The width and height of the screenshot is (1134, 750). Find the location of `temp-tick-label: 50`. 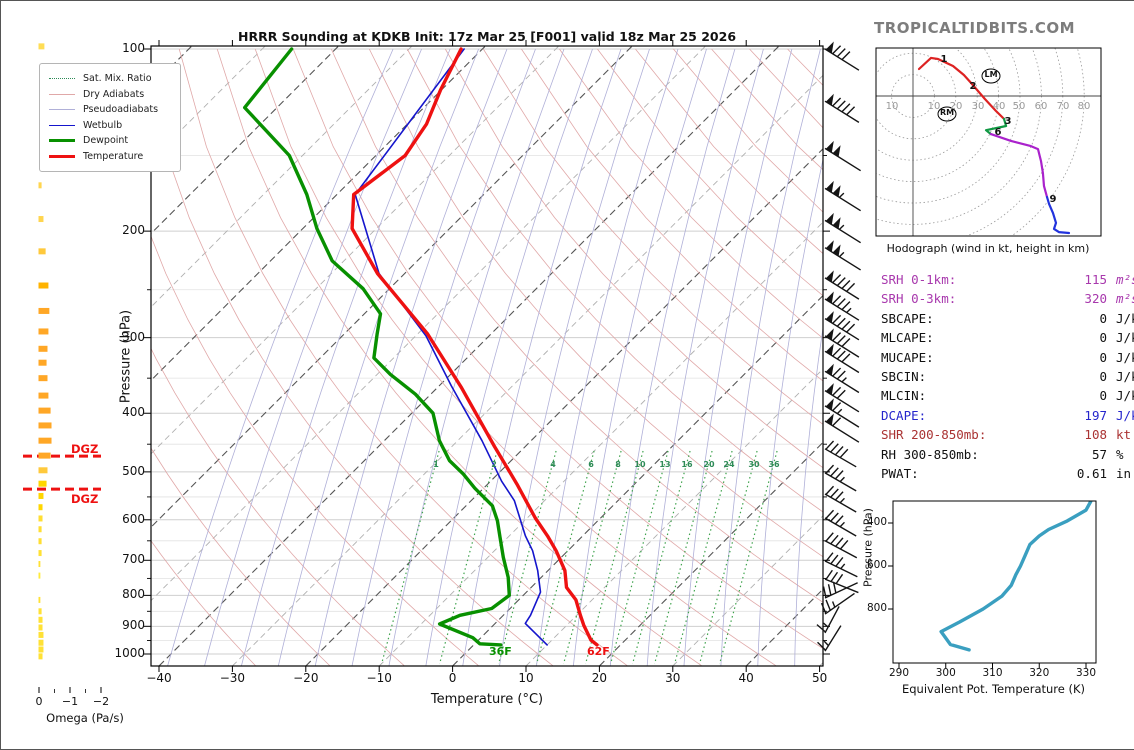

temp-tick-label: 50 is located at coordinates (819, 678).